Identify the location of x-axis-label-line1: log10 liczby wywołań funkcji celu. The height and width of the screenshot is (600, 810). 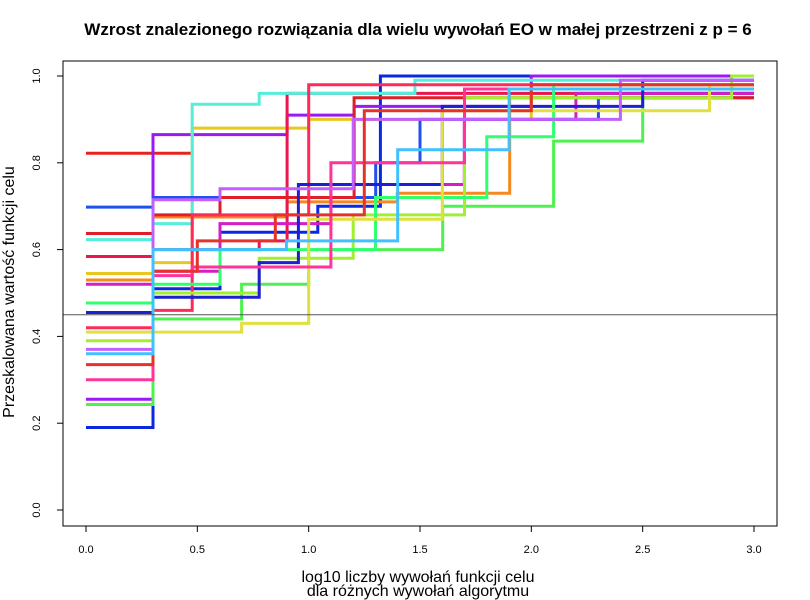
(418, 577).